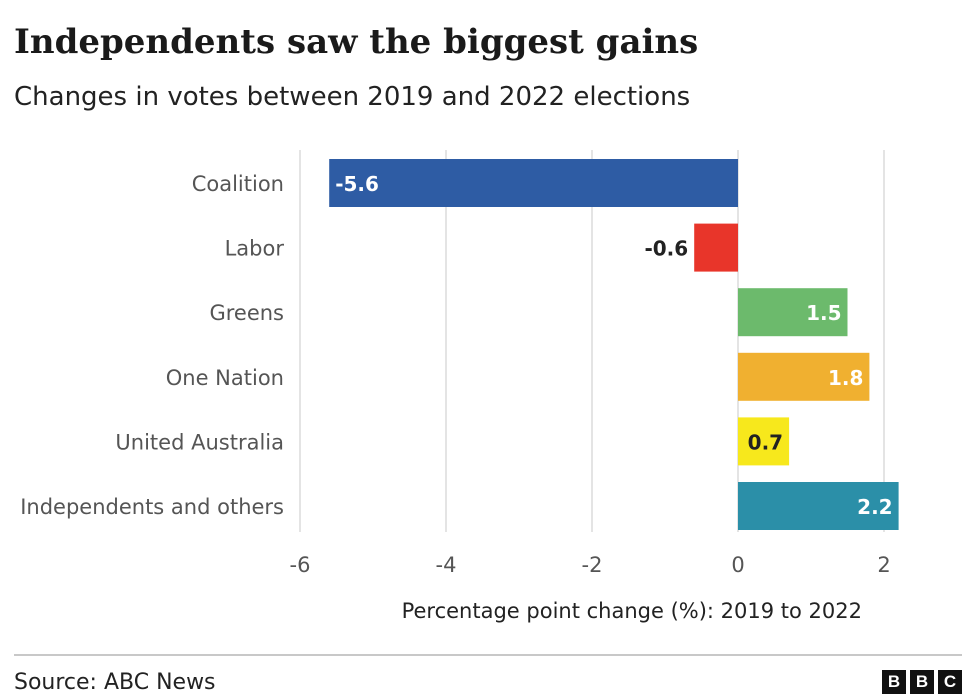 The image size is (976, 700). Describe the element at coordinates (883, 565) in the screenshot. I see `x-tick-label: 2` at that location.